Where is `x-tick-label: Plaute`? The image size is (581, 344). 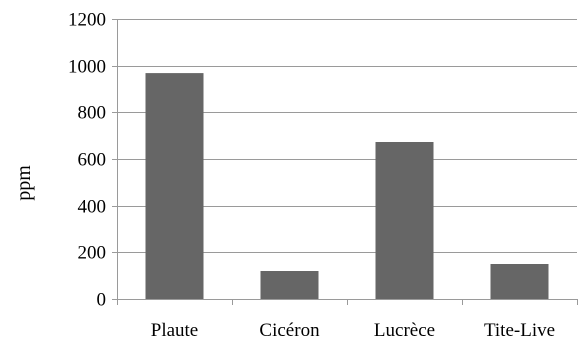 x-tick-label: Plaute is located at coordinates (175, 330).